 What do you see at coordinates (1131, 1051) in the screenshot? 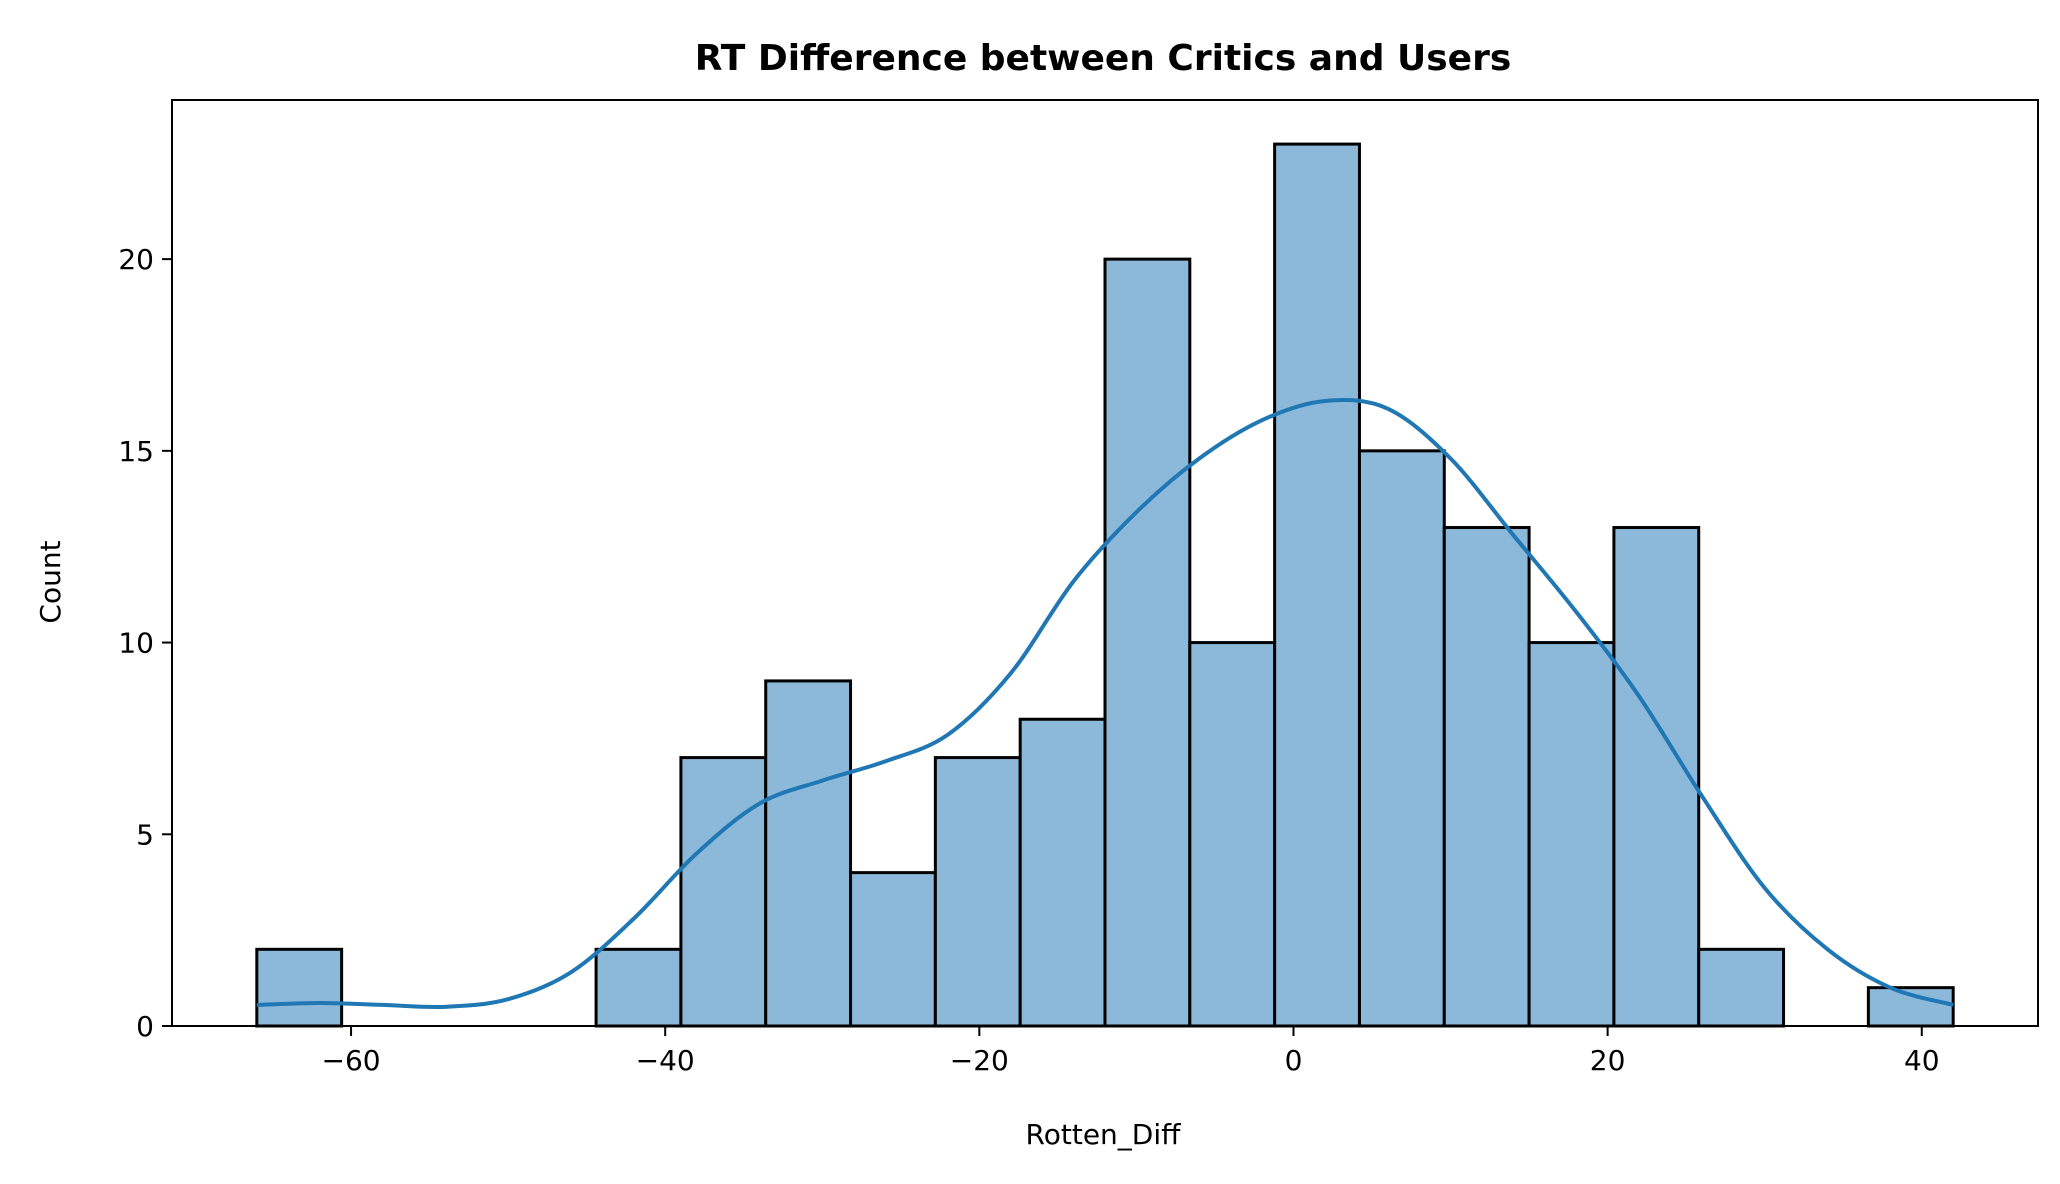
I see `x-axis-ticks: −60 −40 −20 0 20 40` at bounding box center [1131, 1051].